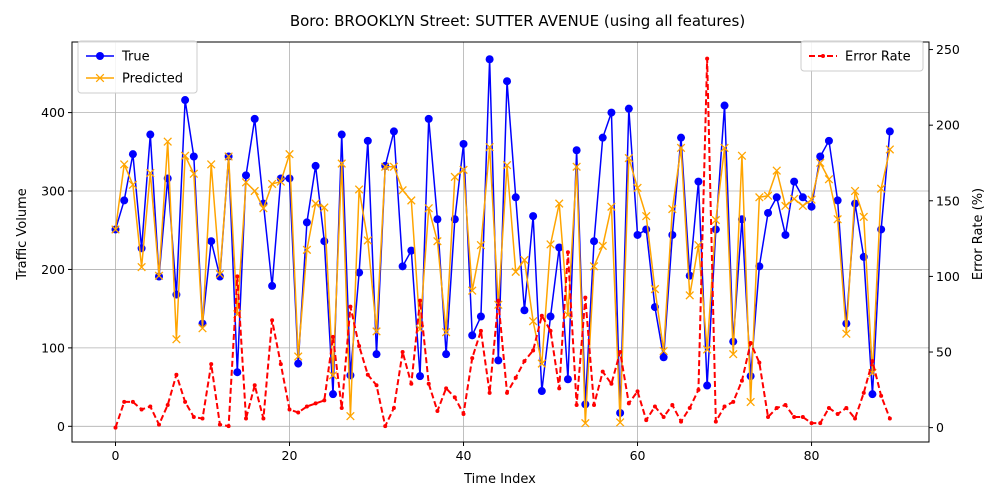 The image size is (1000, 500). I want to click on x-tick-label: 0, so click(116, 455).